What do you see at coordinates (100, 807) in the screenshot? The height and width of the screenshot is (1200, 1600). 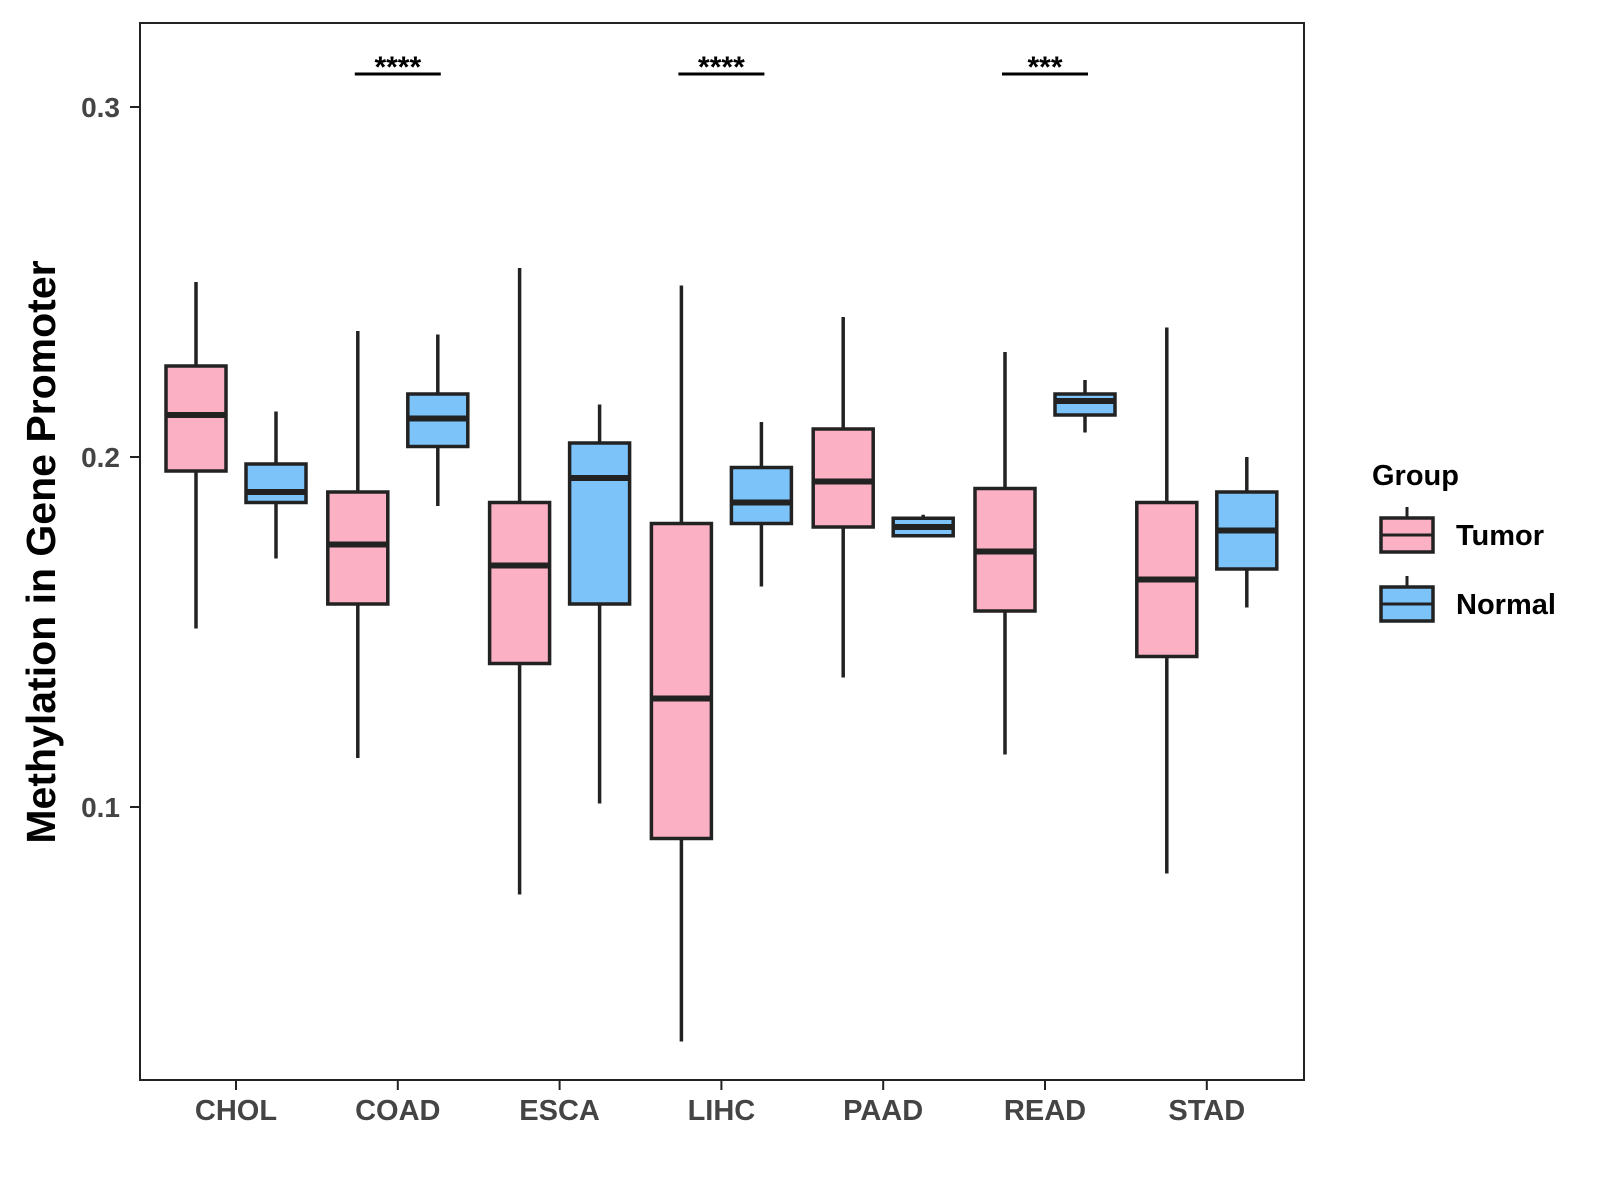 I see `y-tick-label: 0.1` at bounding box center [100, 807].